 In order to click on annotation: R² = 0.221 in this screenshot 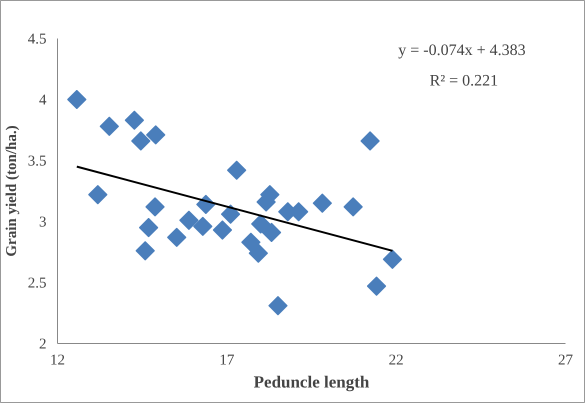, I will do `click(464, 81)`.